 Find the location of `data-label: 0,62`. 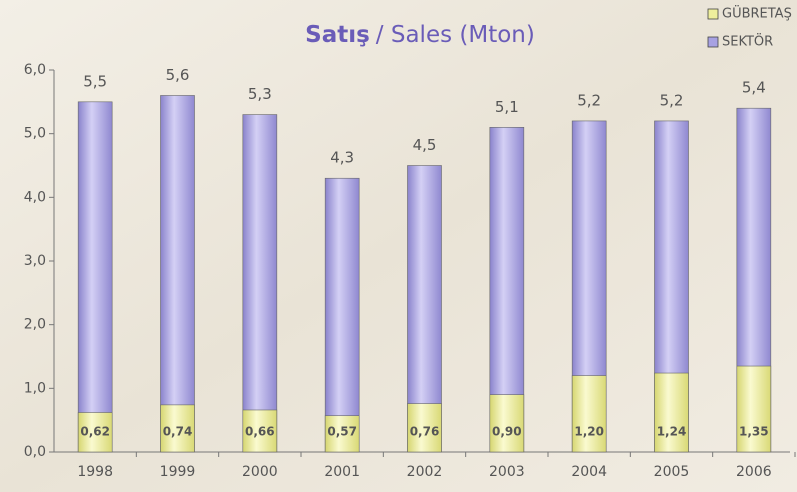

data-label: 0,62 is located at coordinates (95, 432).